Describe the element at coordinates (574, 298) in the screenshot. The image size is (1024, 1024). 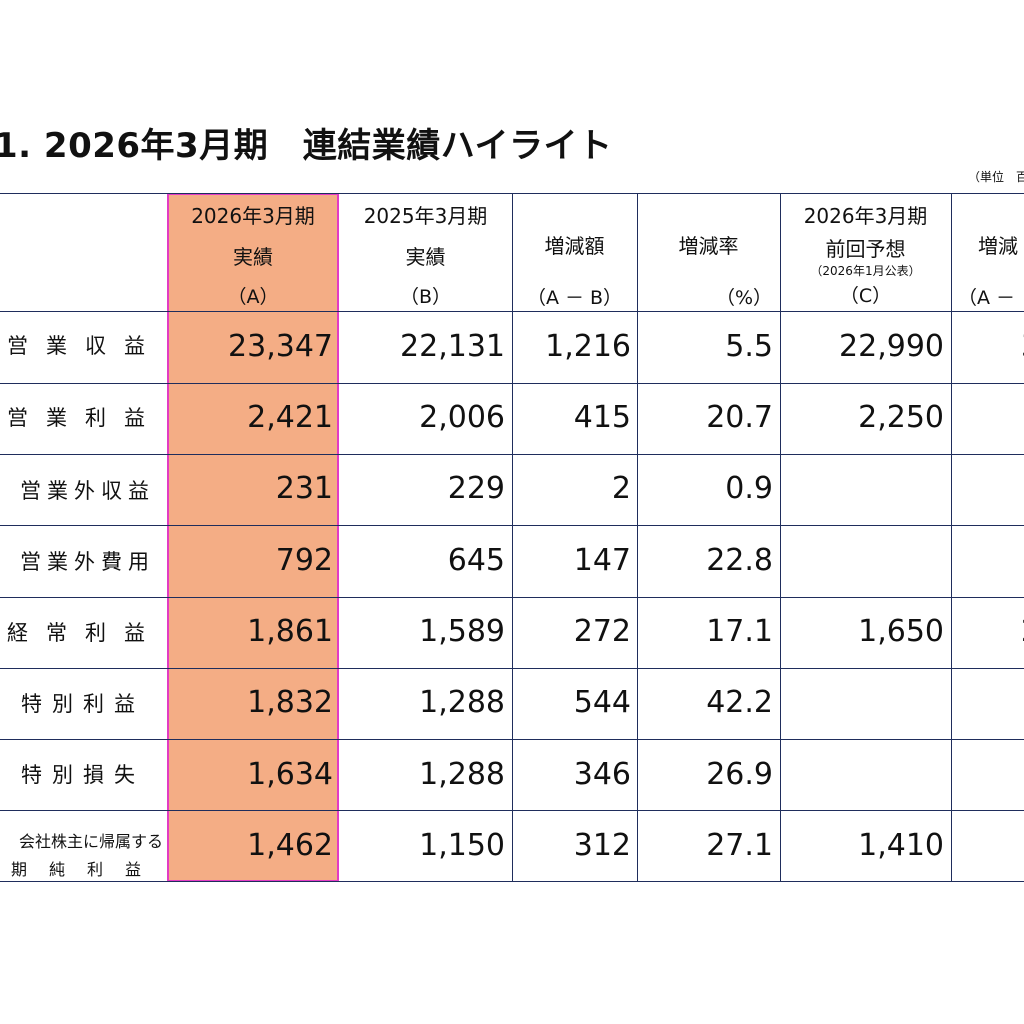
I see `header-col-diff-line3: （A － B）` at that location.